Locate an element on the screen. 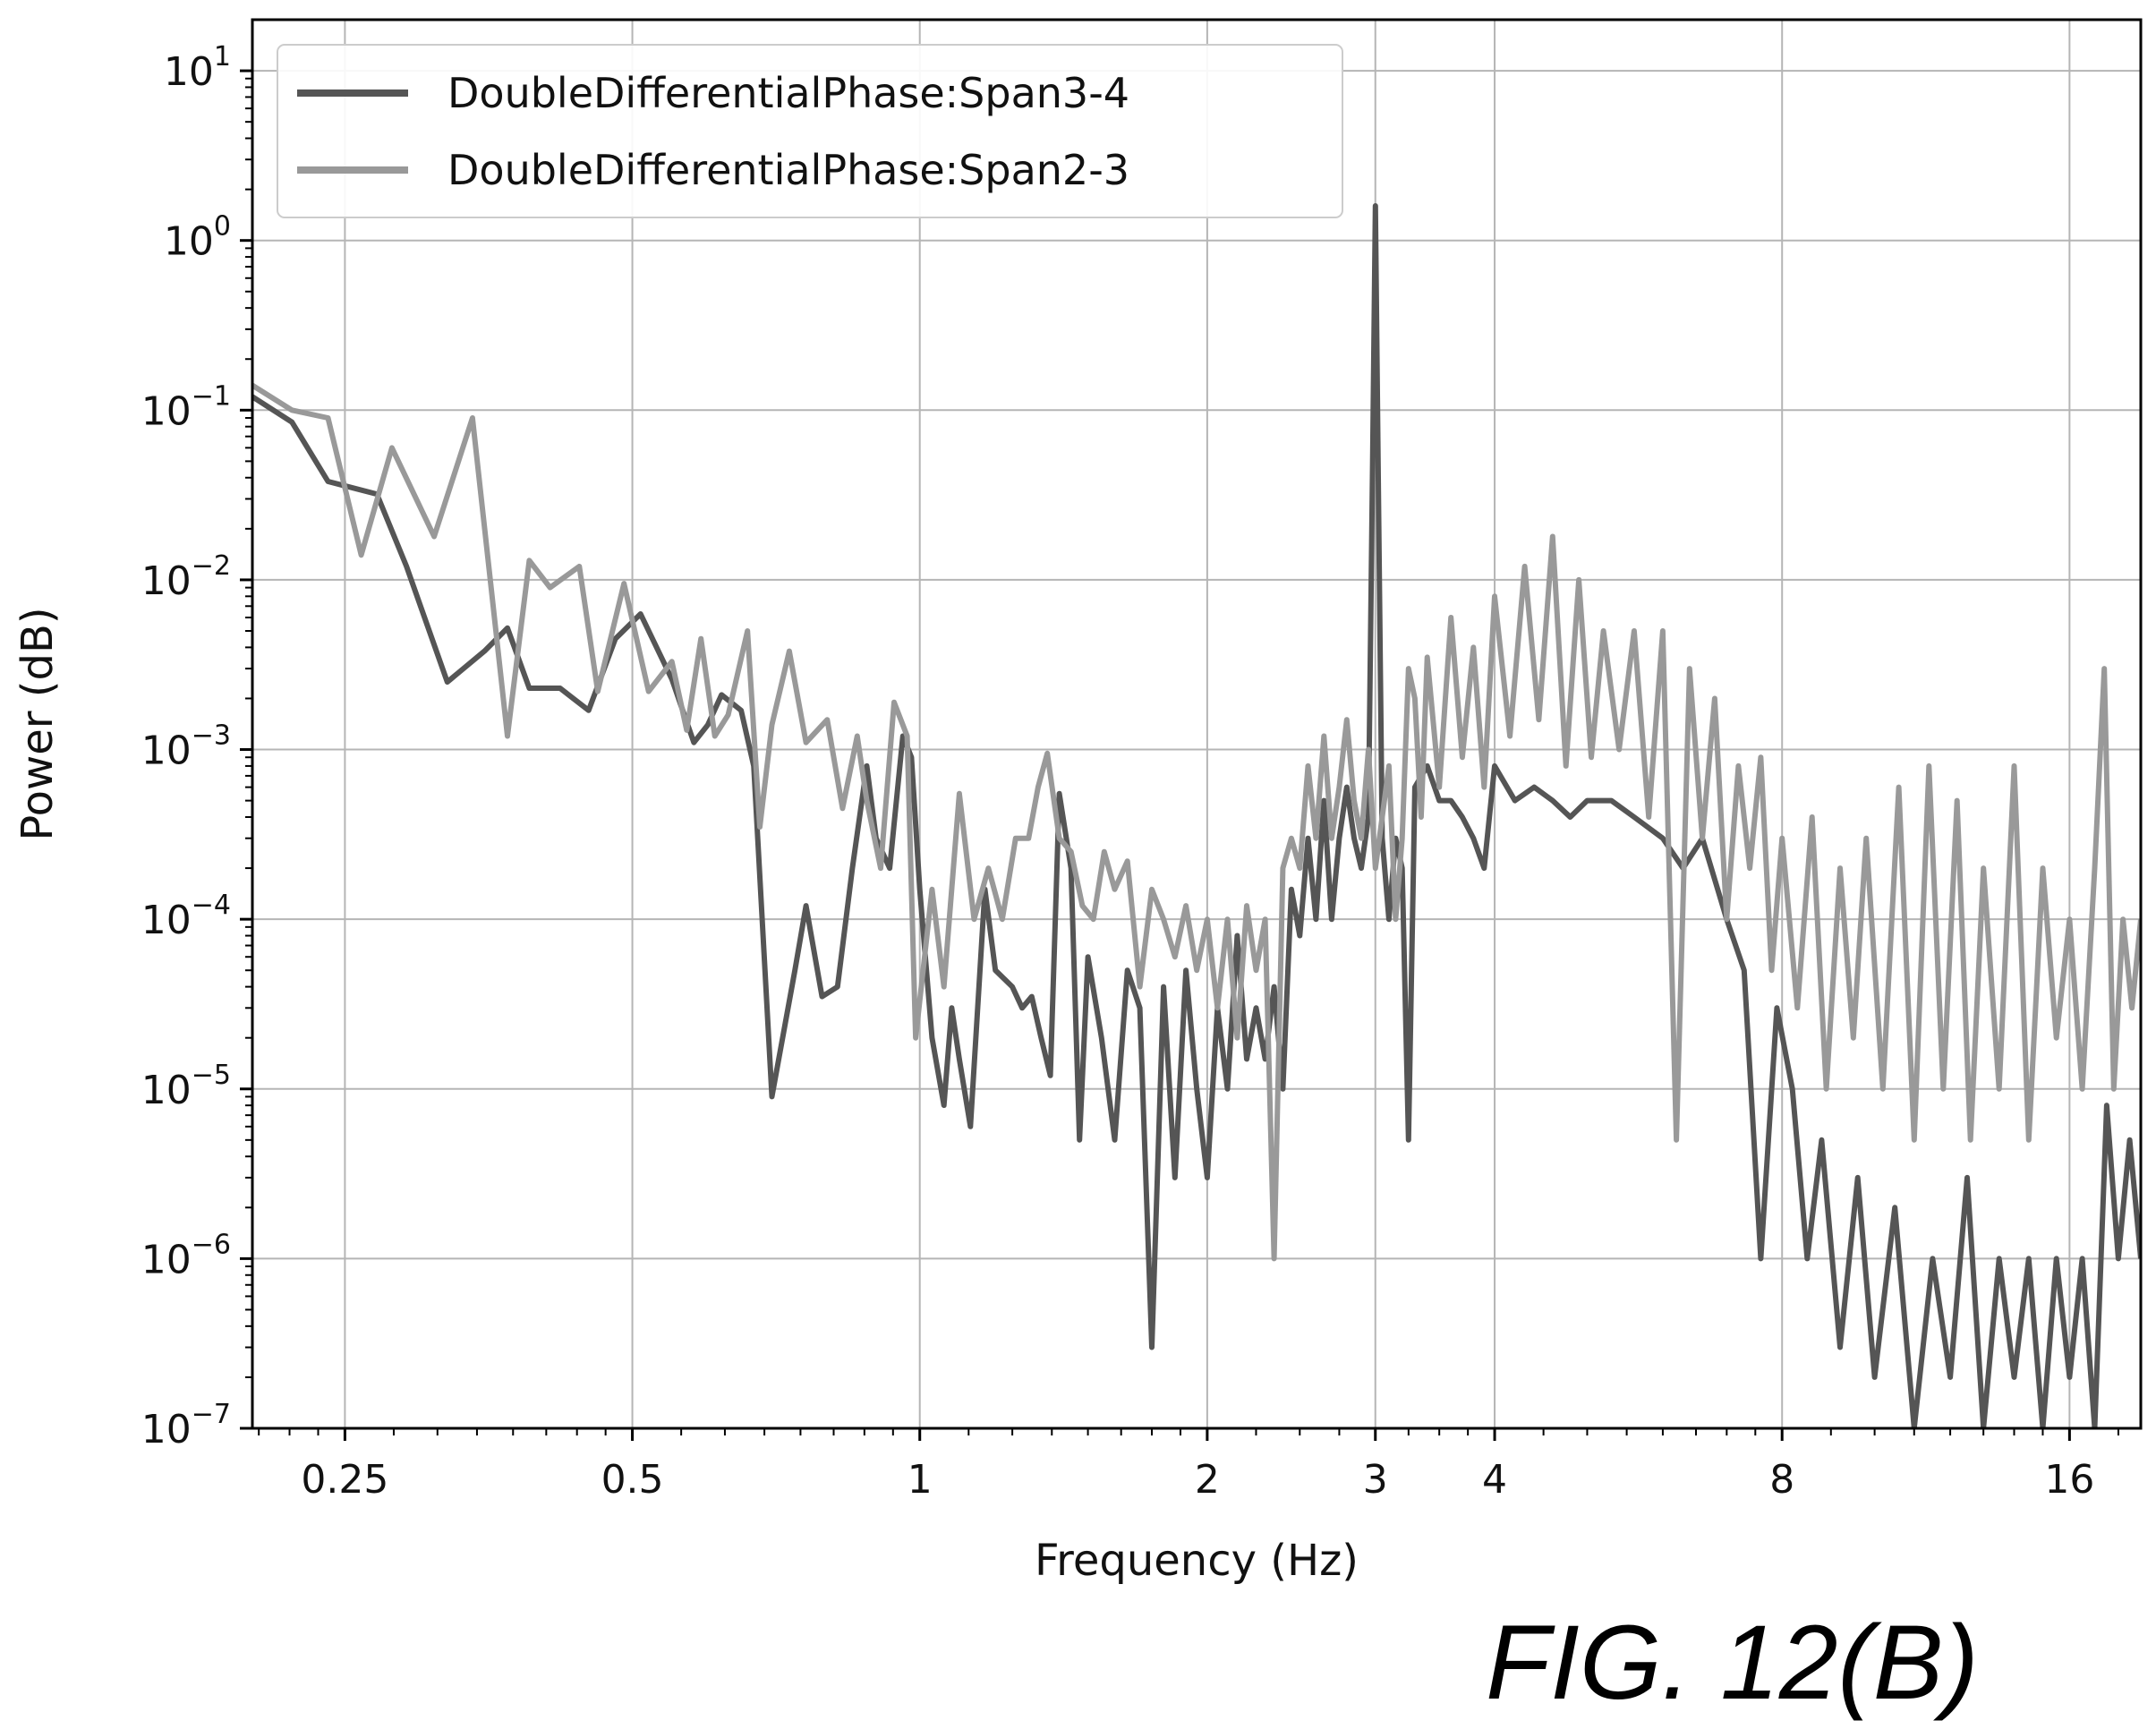  y-tick-label: 10⁻⁶ is located at coordinates (186, 1256).